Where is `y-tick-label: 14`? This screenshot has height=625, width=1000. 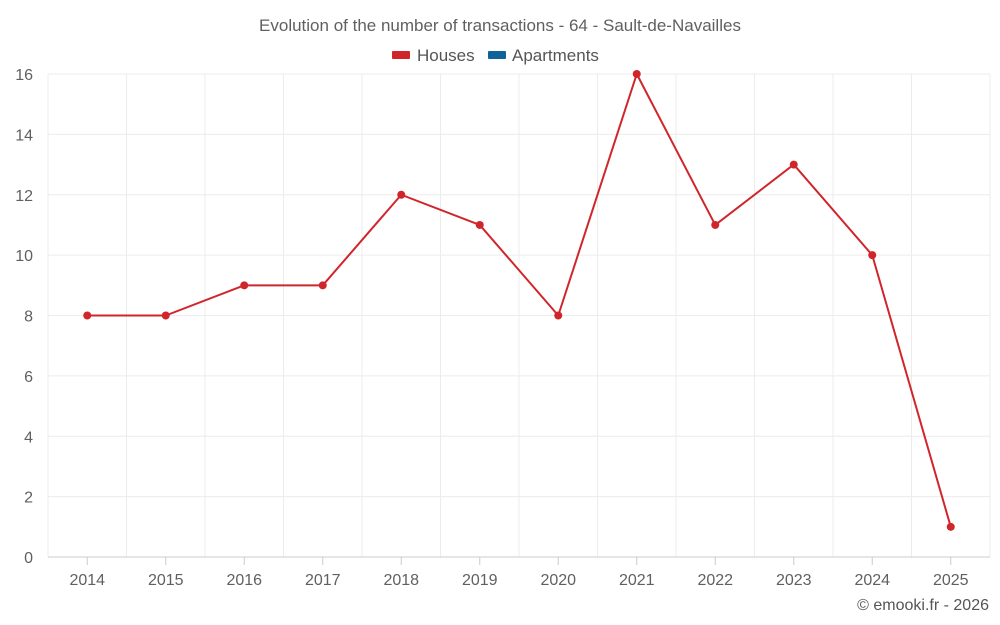 y-tick-label: 14 is located at coordinates (24, 135).